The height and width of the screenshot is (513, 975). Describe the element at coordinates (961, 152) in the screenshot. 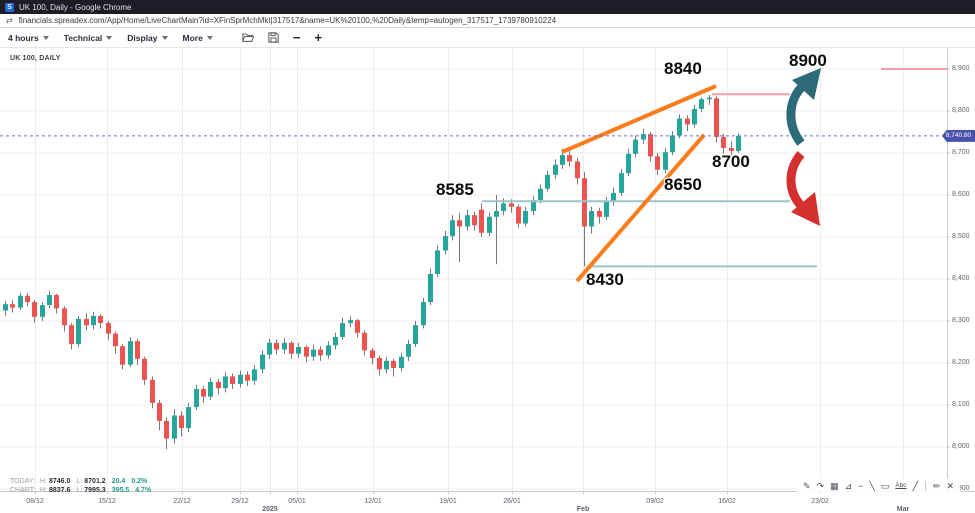

I see `price-axis-label: 8,700` at that location.